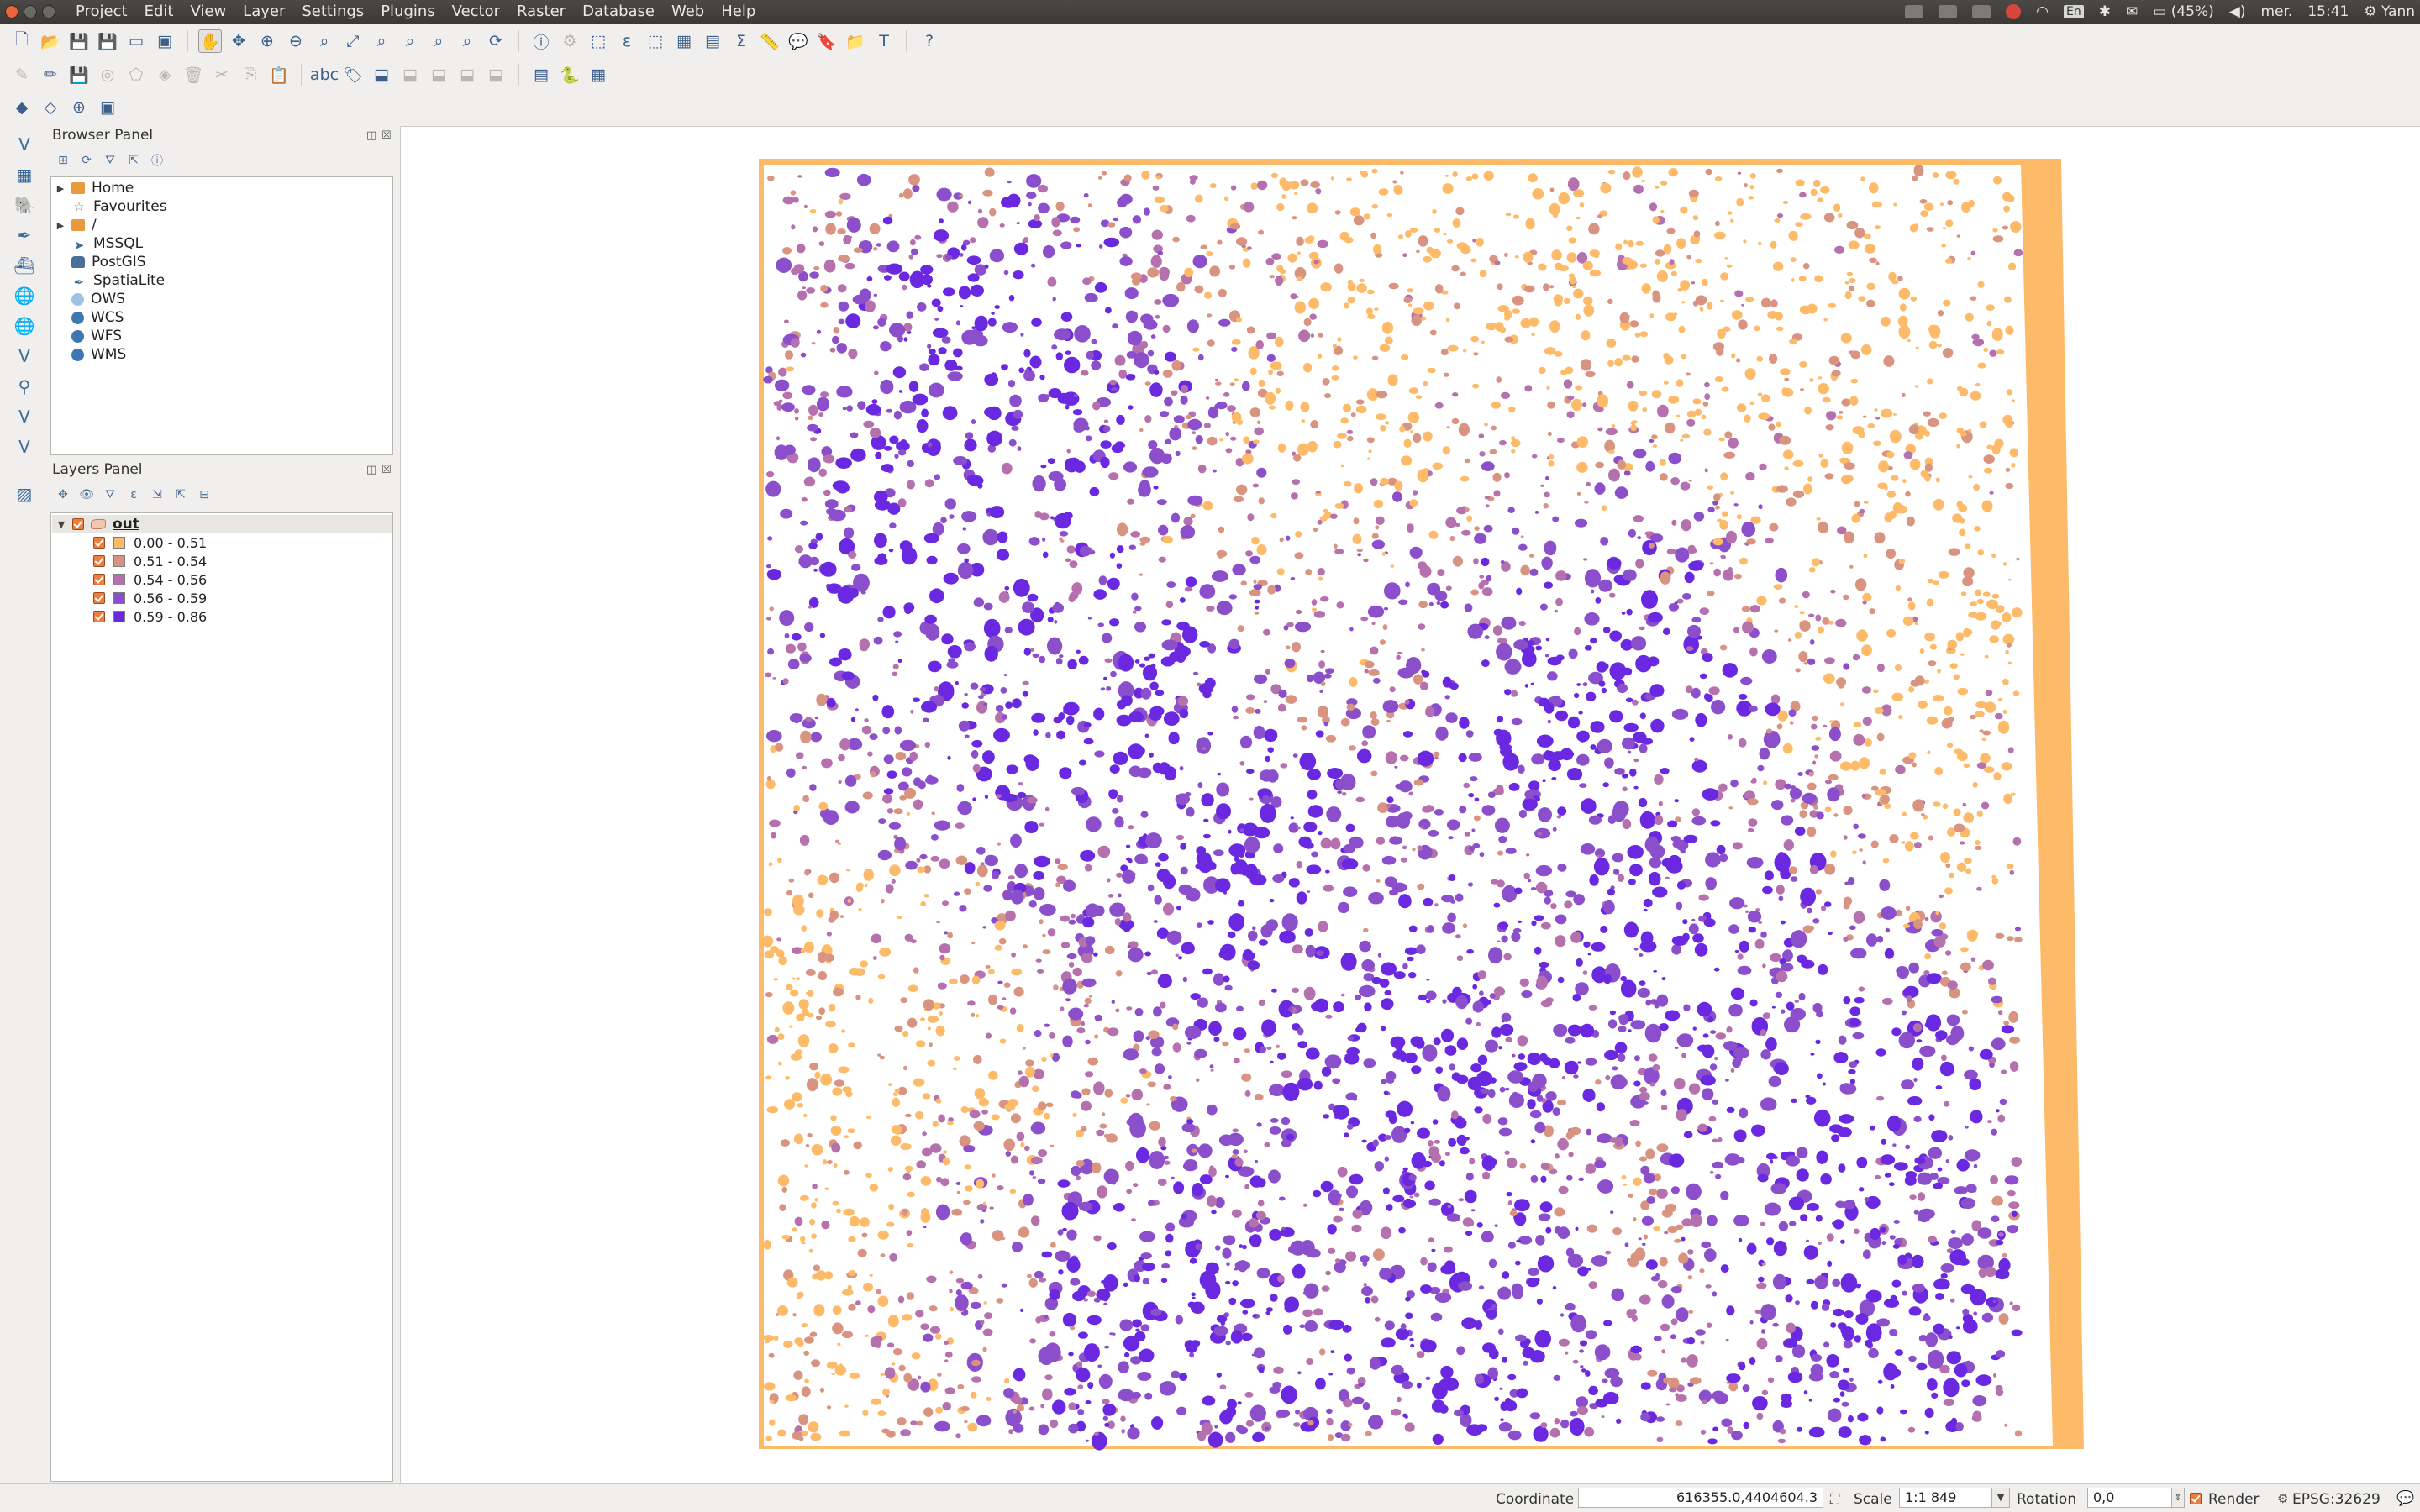  Describe the element at coordinates (63, 494) in the screenshot. I see `layer-styling-icon: ✥` at that location.